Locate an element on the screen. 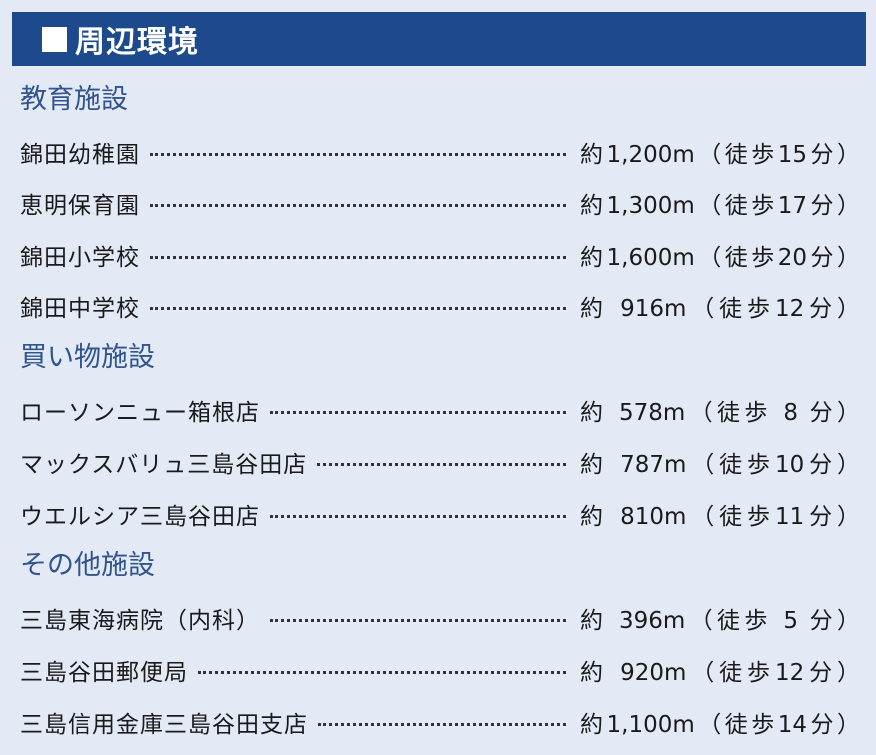 The height and width of the screenshot is (755, 876). facility-row: ローソンニュー箱根店 約 578m（徒歩 8 分） is located at coordinates (440, 410).